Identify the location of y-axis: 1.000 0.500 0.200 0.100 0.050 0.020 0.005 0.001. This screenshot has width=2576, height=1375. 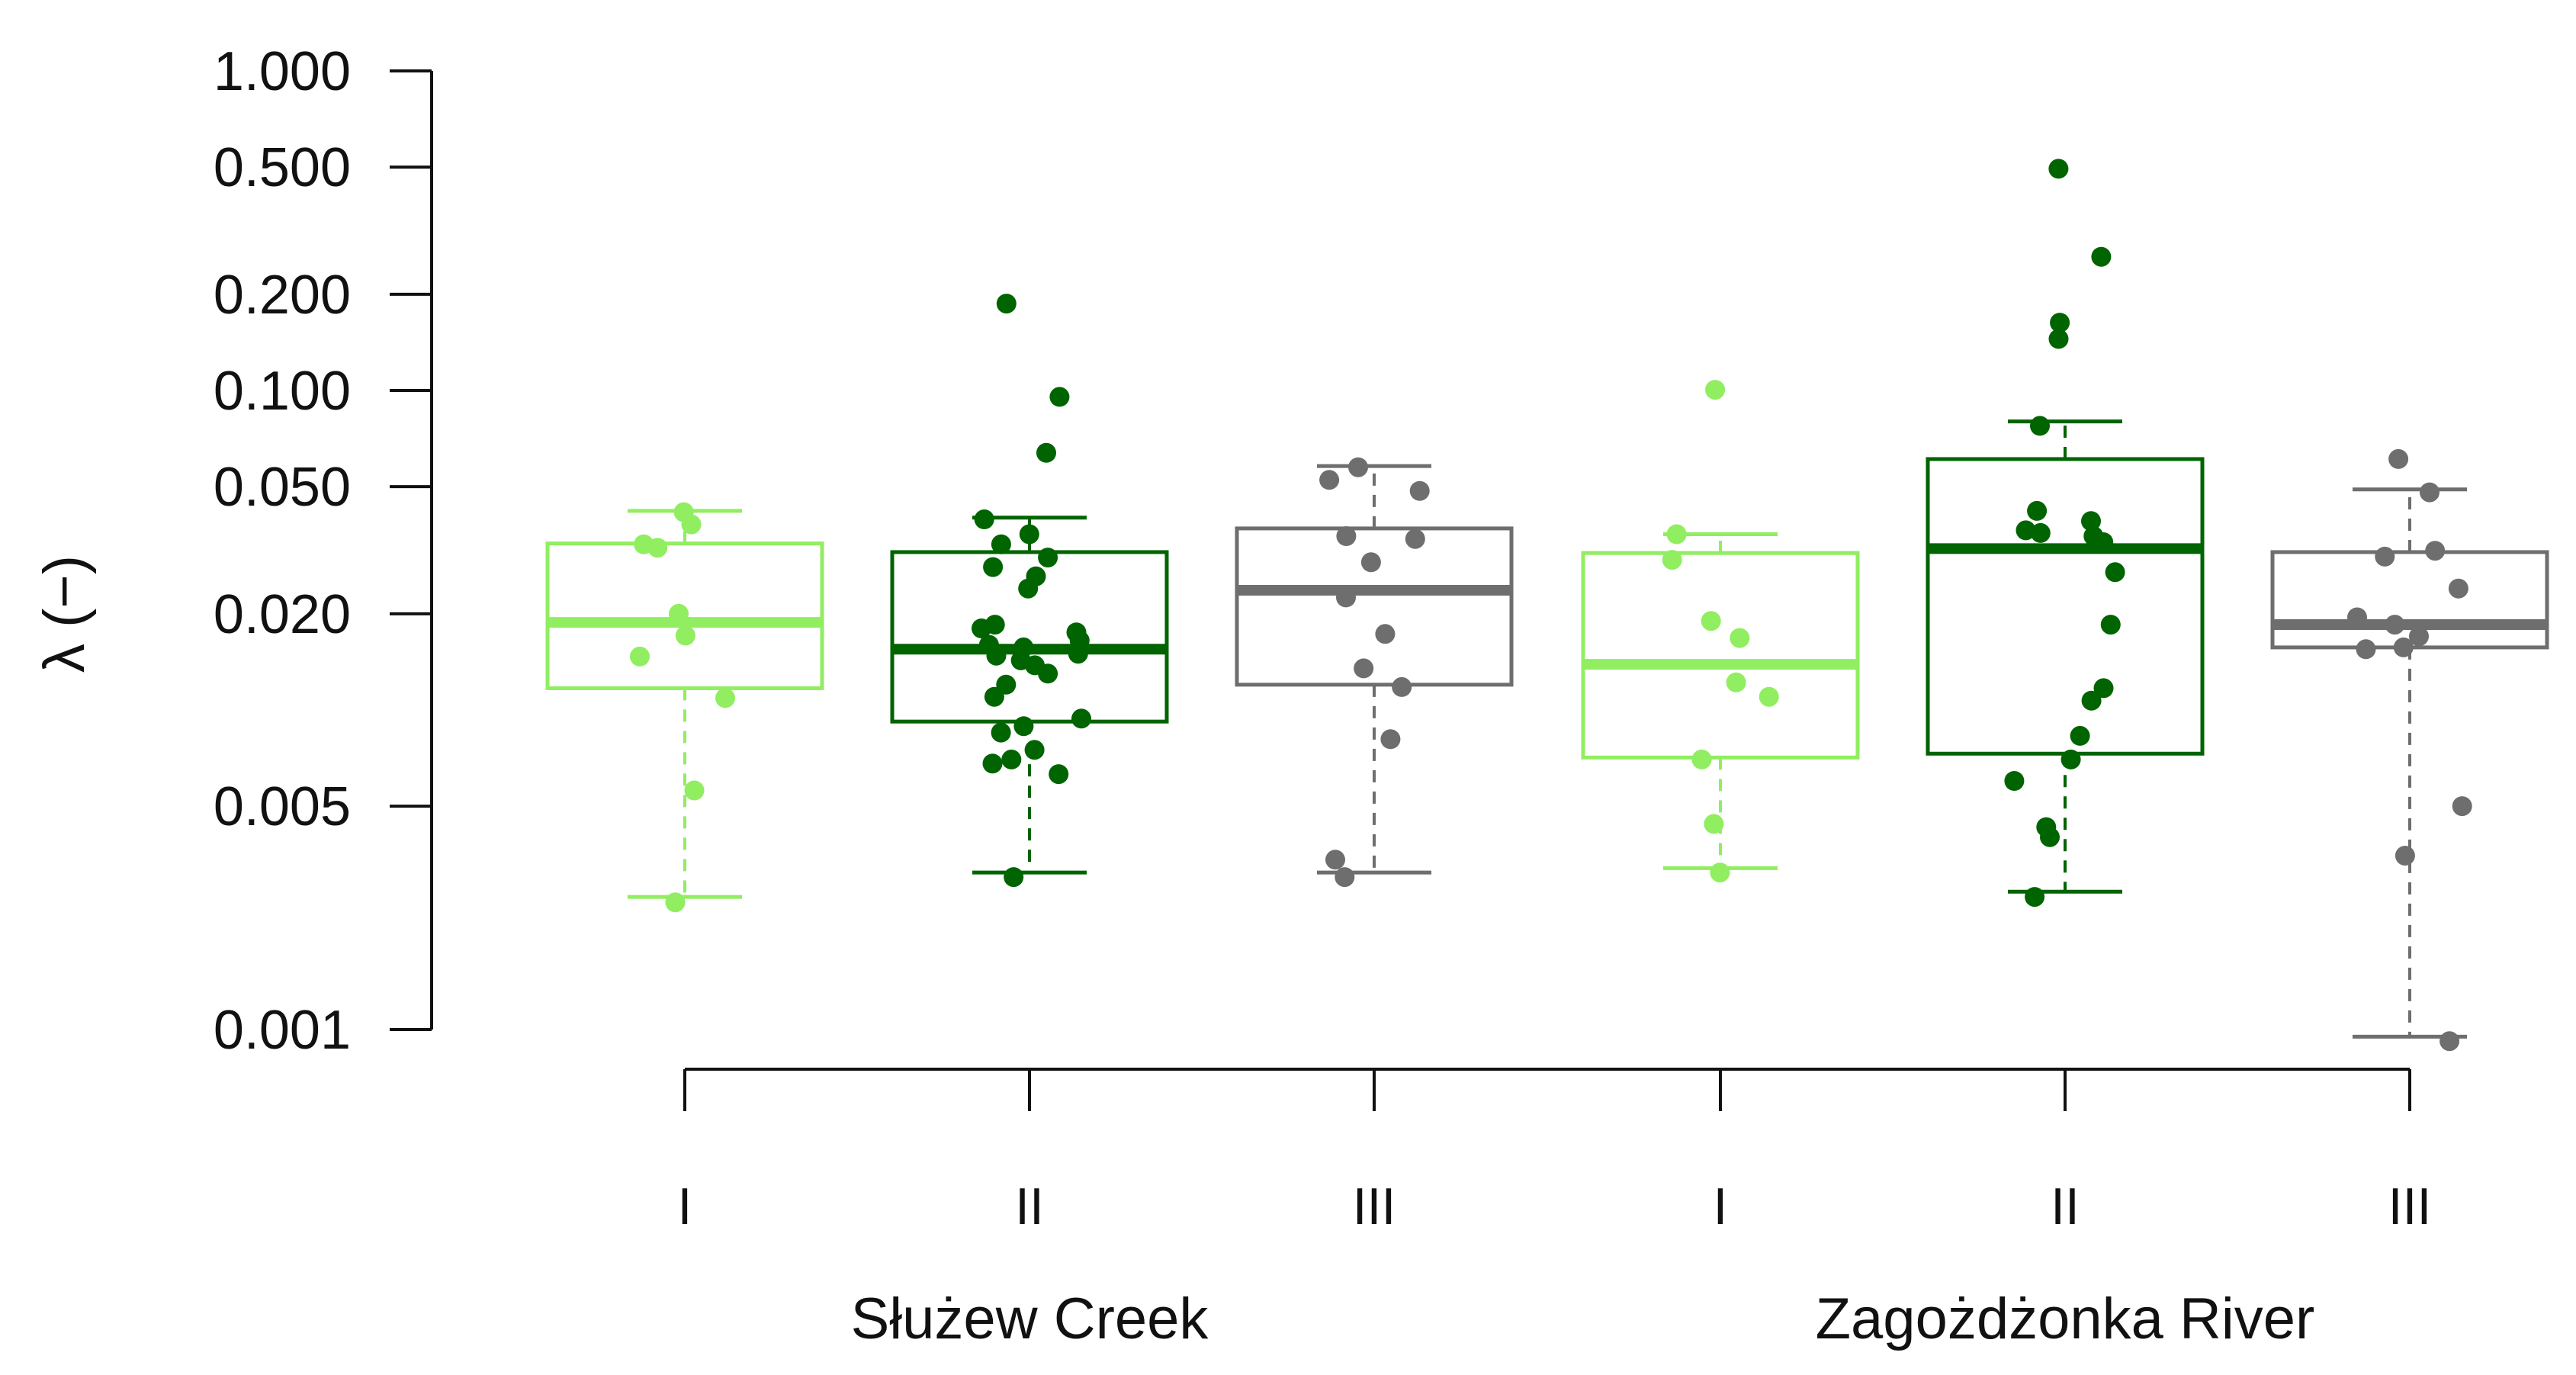
(323, 551).